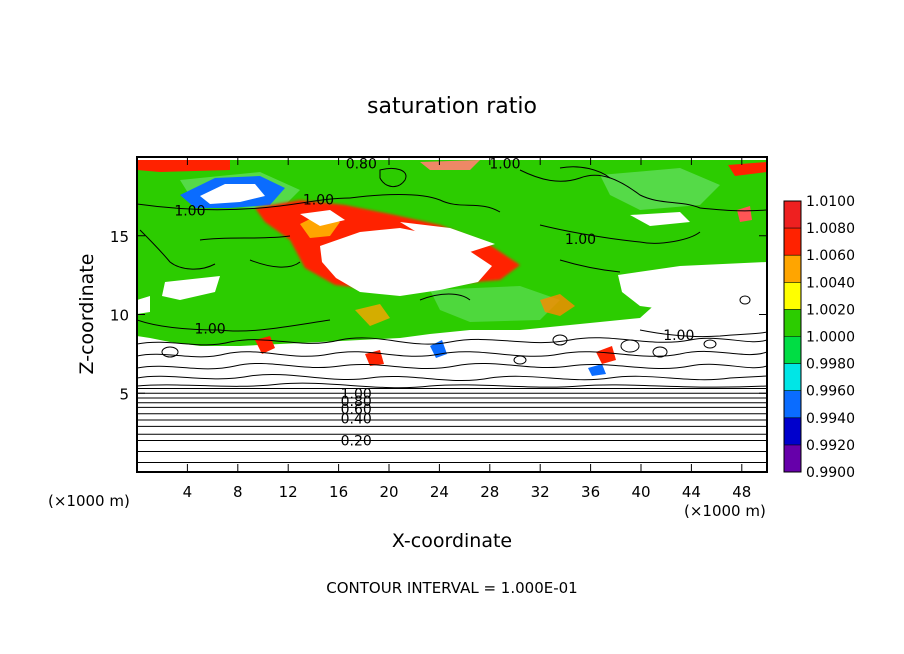 The width and height of the screenshot is (904, 654). What do you see at coordinates (830, 310) in the screenshot?
I see `colorbar-level-label: 1.0020` at bounding box center [830, 310].